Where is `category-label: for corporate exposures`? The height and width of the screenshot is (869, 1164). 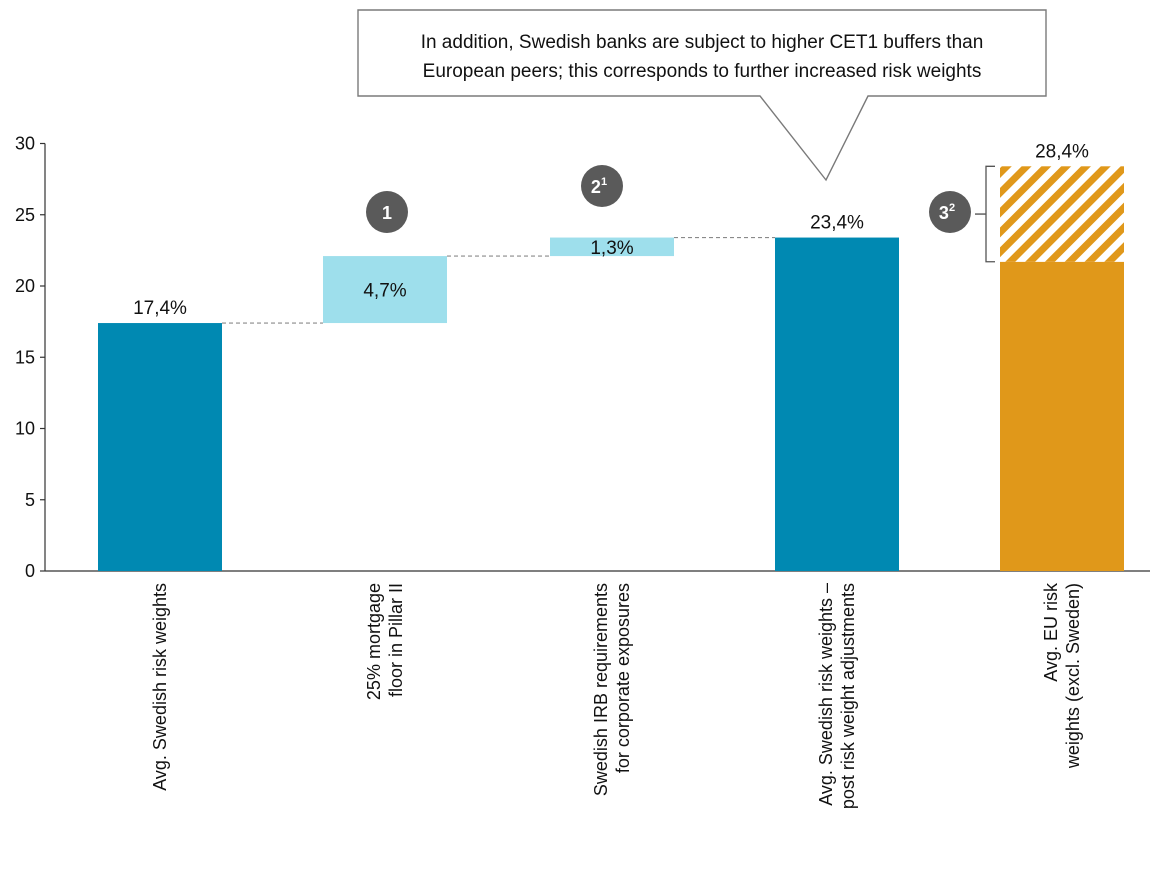 category-label: for corporate exposures is located at coordinates (623, 678).